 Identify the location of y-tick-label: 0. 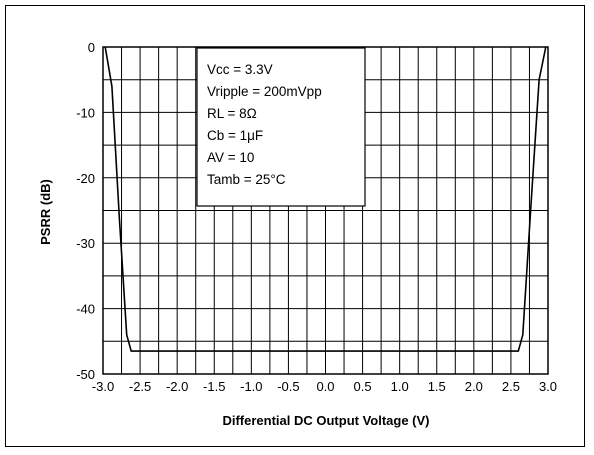
(91, 47).